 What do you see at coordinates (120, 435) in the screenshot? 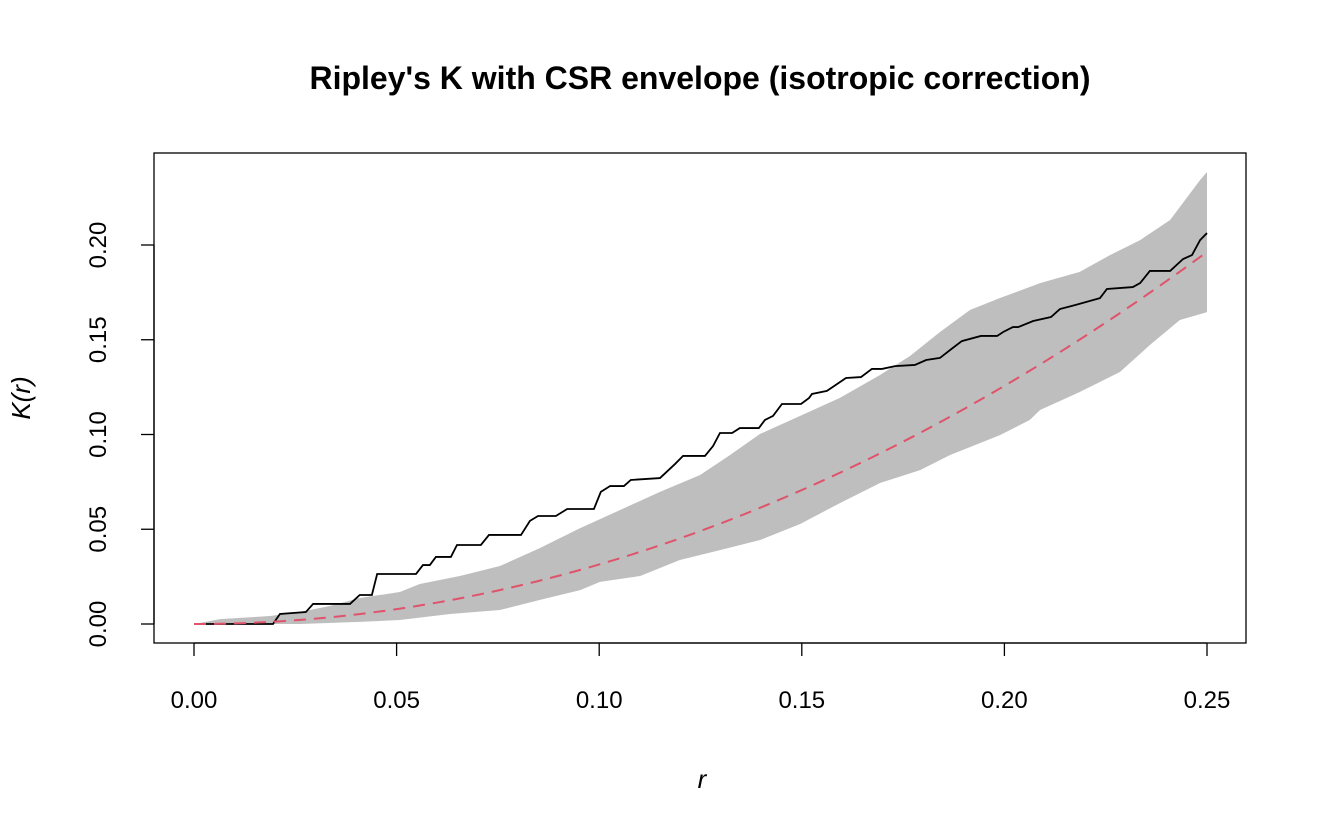
I see `y-axis: 0.00 0.05 0.10 0.15 0.20` at bounding box center [120, 435].